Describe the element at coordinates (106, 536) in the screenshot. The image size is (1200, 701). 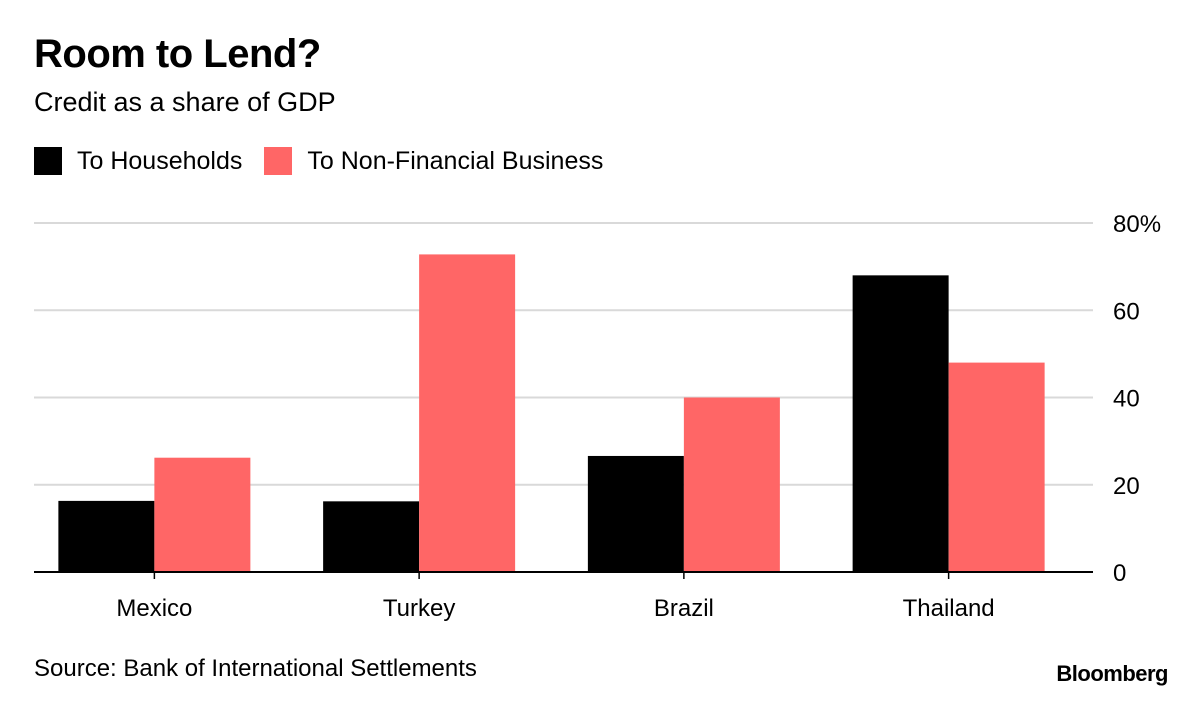
I see `bar-households-mexico` at that location.